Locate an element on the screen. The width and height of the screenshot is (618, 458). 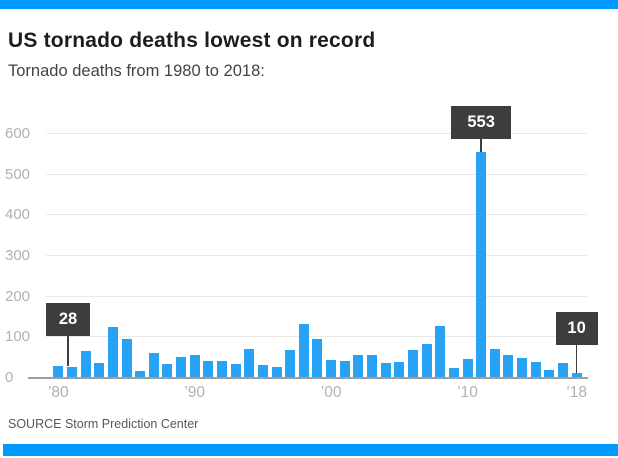
bar-1995 is located at coordinates (262, 370).